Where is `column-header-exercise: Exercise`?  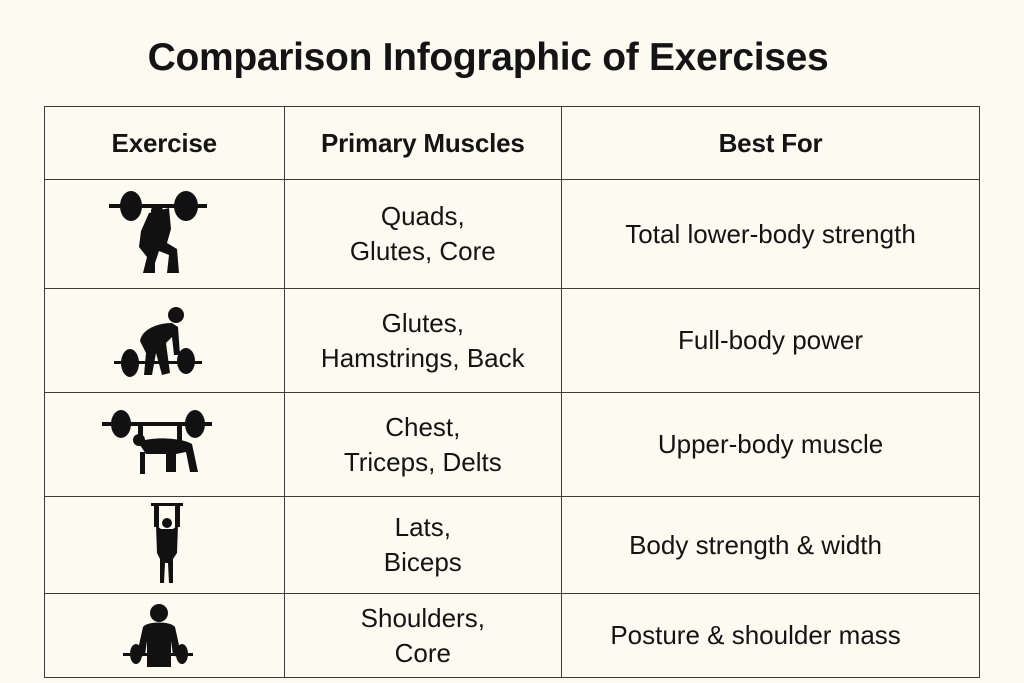
column-header-exercise: Exercise is located at coordinates (164, 143).